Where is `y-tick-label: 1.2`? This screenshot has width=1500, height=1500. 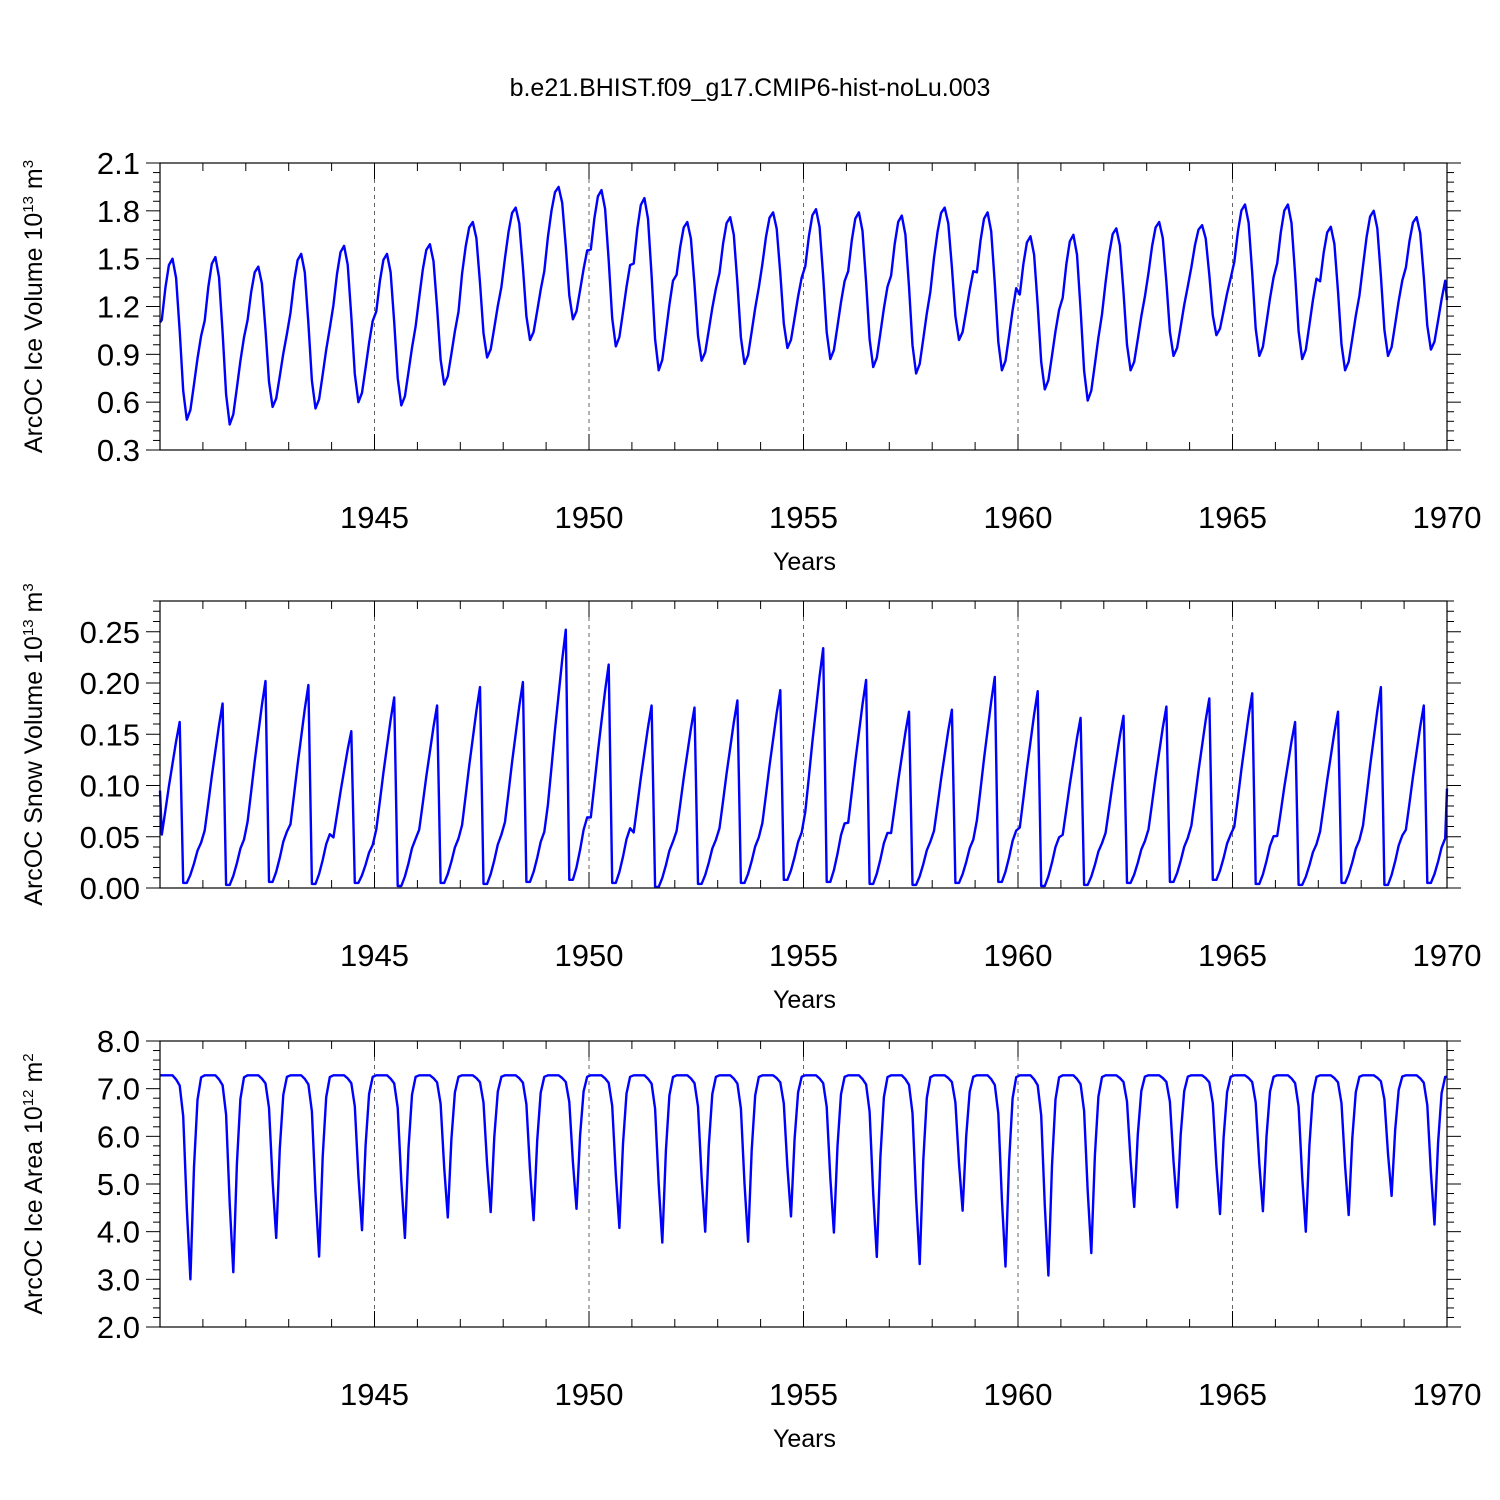 y-tick-label: 1.2 is located at coordinates (118, 307).